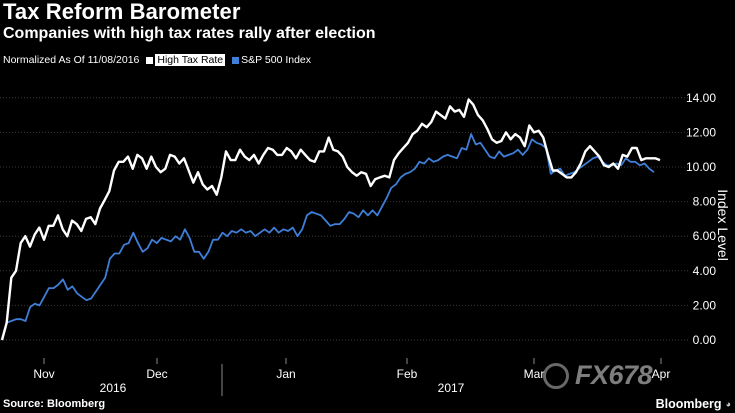  I want to click on watermark-text: FX678, so click(614, 375).